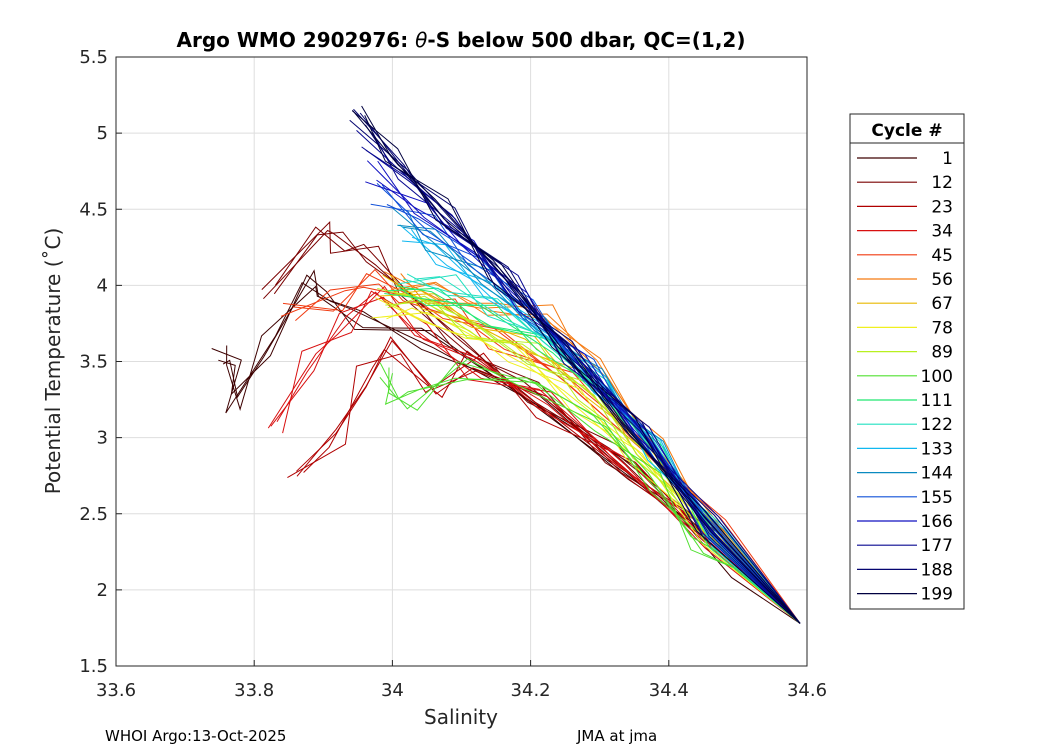  What do you see at coordinates (937, 474) in the screenshot?
I see `legend-label: 144` at bounding box center [937, 474].